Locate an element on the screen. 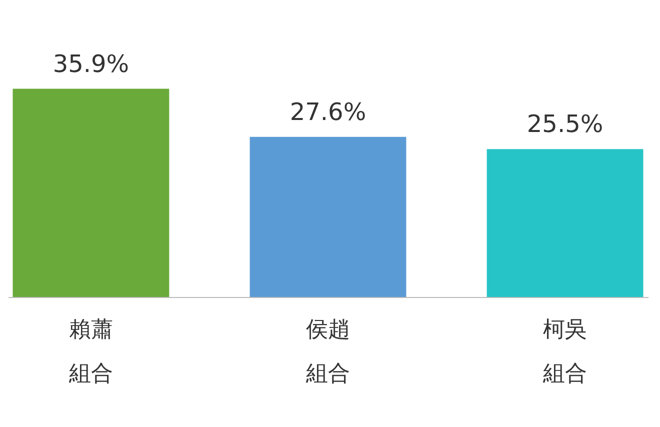  data-label: 25.5% is located at coordinates (565, 124).